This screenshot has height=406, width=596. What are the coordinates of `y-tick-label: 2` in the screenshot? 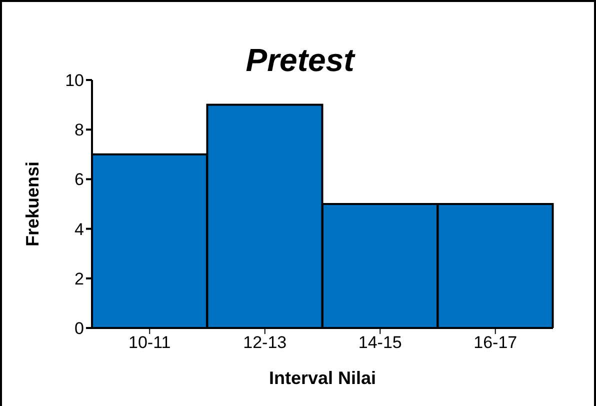 It's located at (79, 278).